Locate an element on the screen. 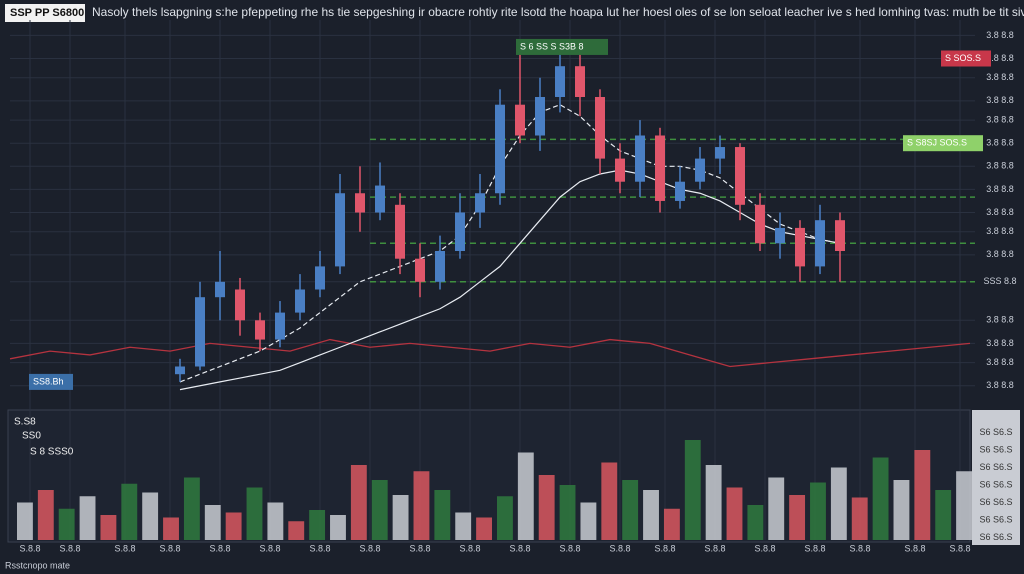 The width and height of the screenshot is (1024, 574). title-box is located at coordinates (45, 13).